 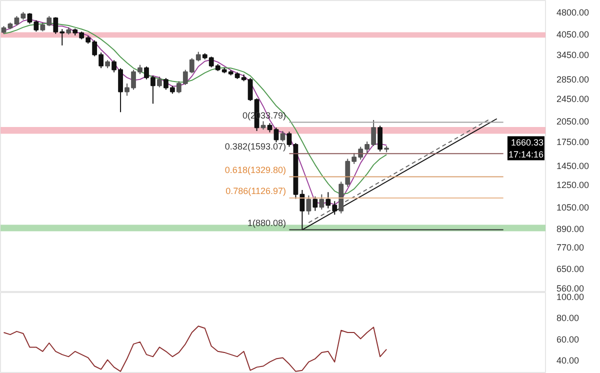 I want to click on y-tick-label: 2850.00, so click(x=573, y=79).